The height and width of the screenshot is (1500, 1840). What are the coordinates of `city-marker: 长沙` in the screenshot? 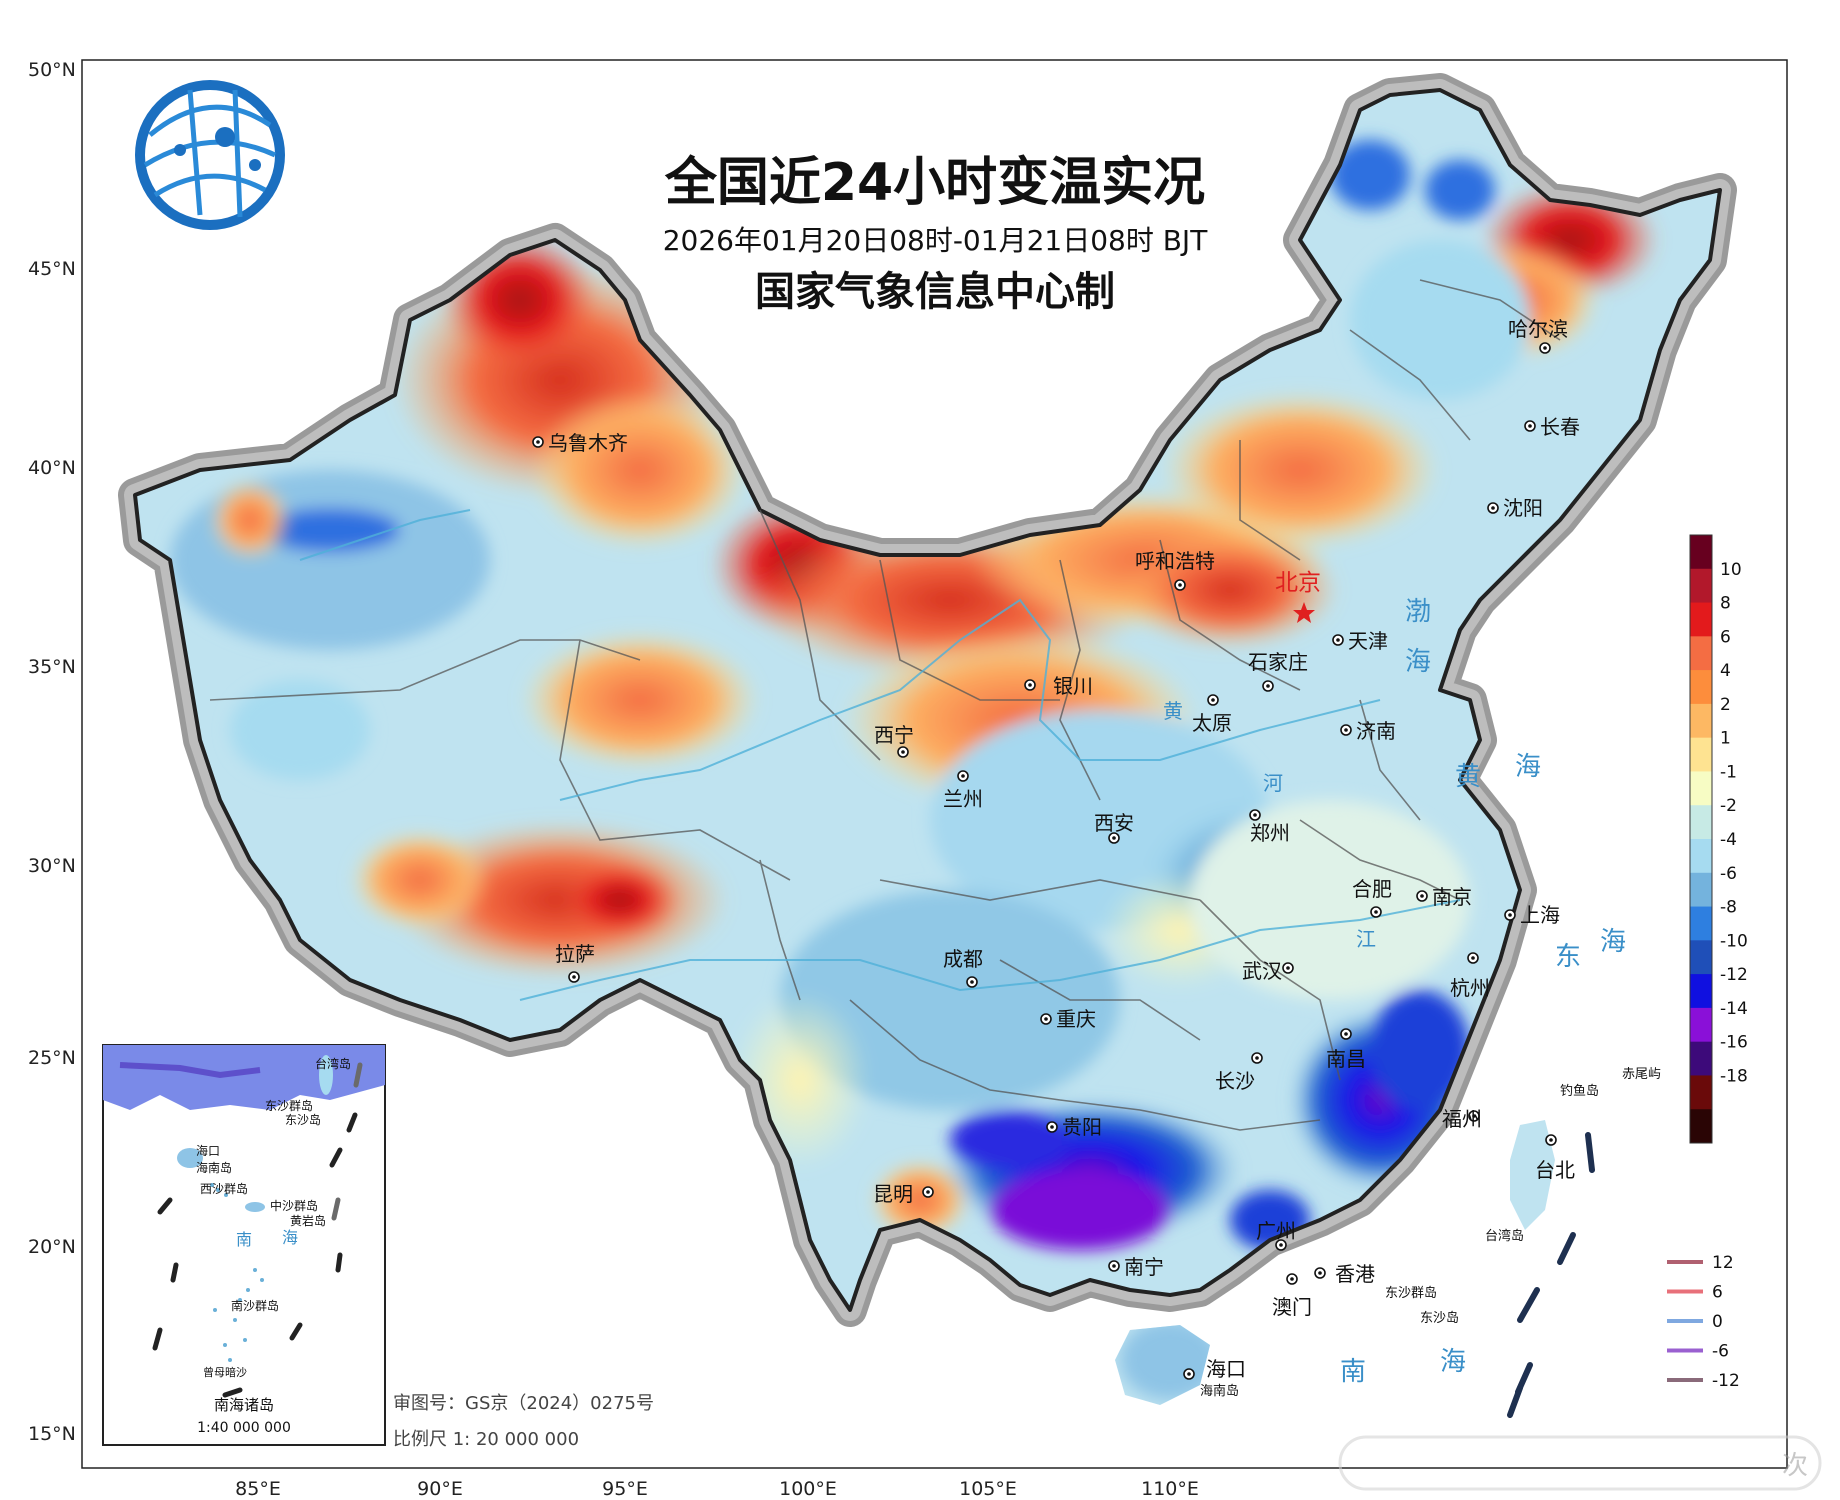 It's located at (1239, 1072).